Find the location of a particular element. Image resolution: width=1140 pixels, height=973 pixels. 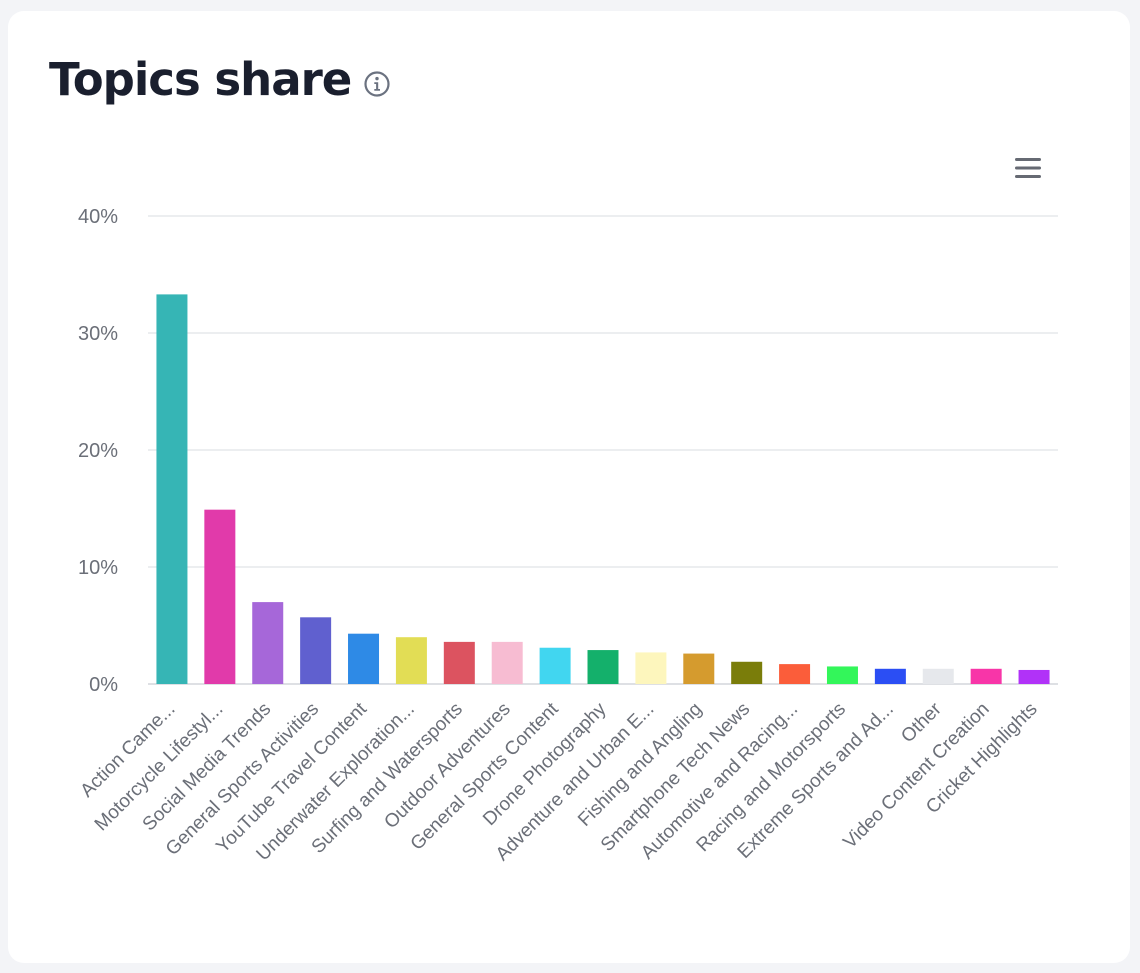

y-tick-label: 40% is located at coordinates (98, 217).